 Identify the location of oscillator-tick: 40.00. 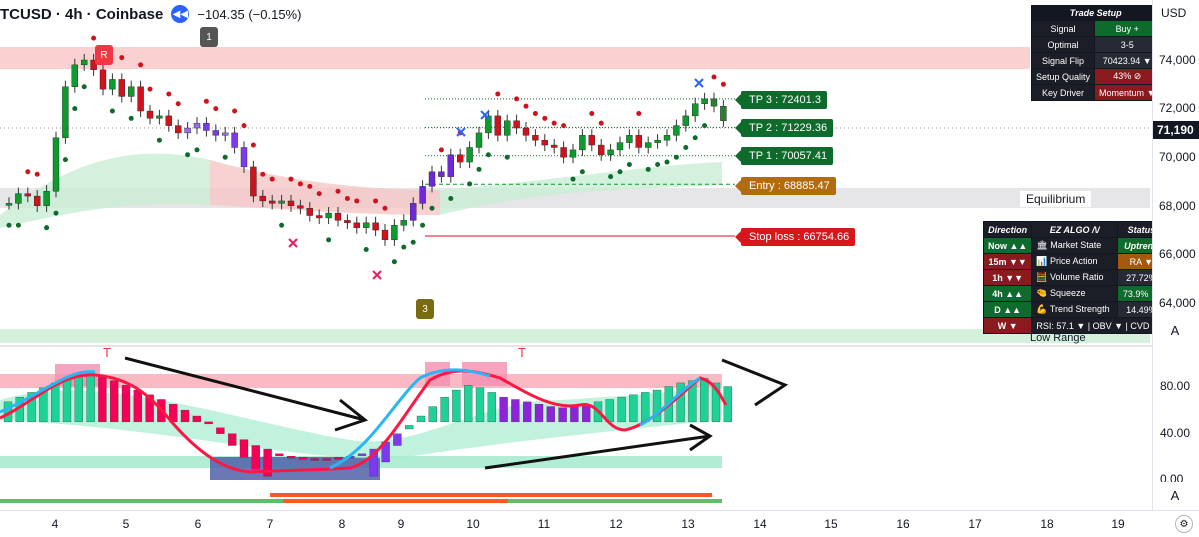
(1175, 433).